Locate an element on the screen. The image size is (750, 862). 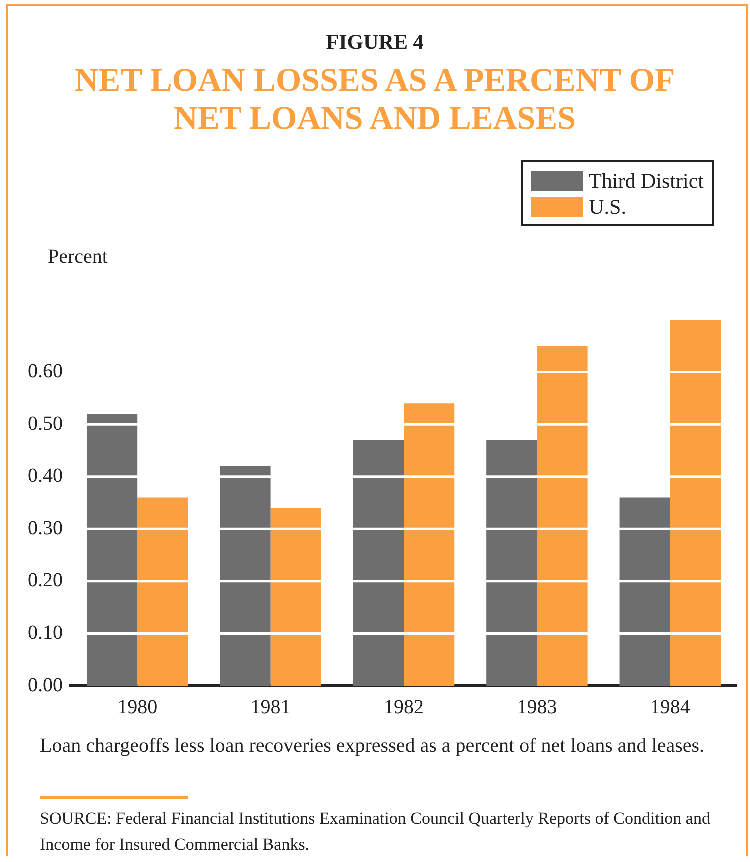
y-tick-label: 0.50 is located at coordinates (45, 423).